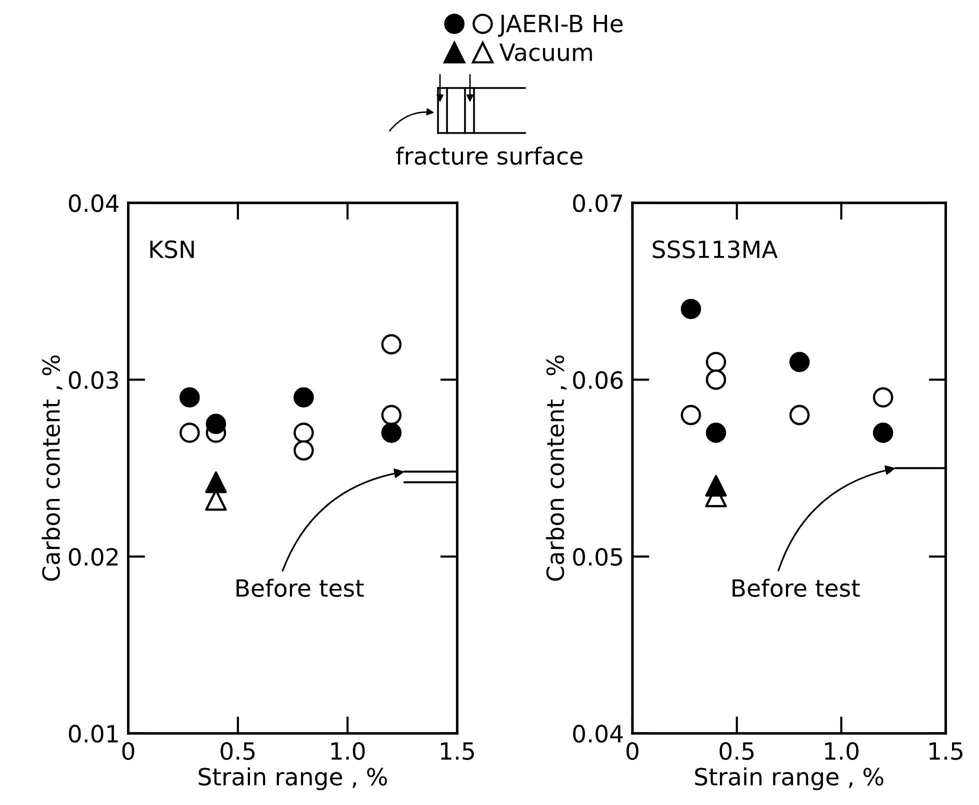 This screenshot has height=805, width=979. What do you see at coordinates (489, 155) in the screenshot?
I see `text: fracture surface` at bounding box center [489, 155].